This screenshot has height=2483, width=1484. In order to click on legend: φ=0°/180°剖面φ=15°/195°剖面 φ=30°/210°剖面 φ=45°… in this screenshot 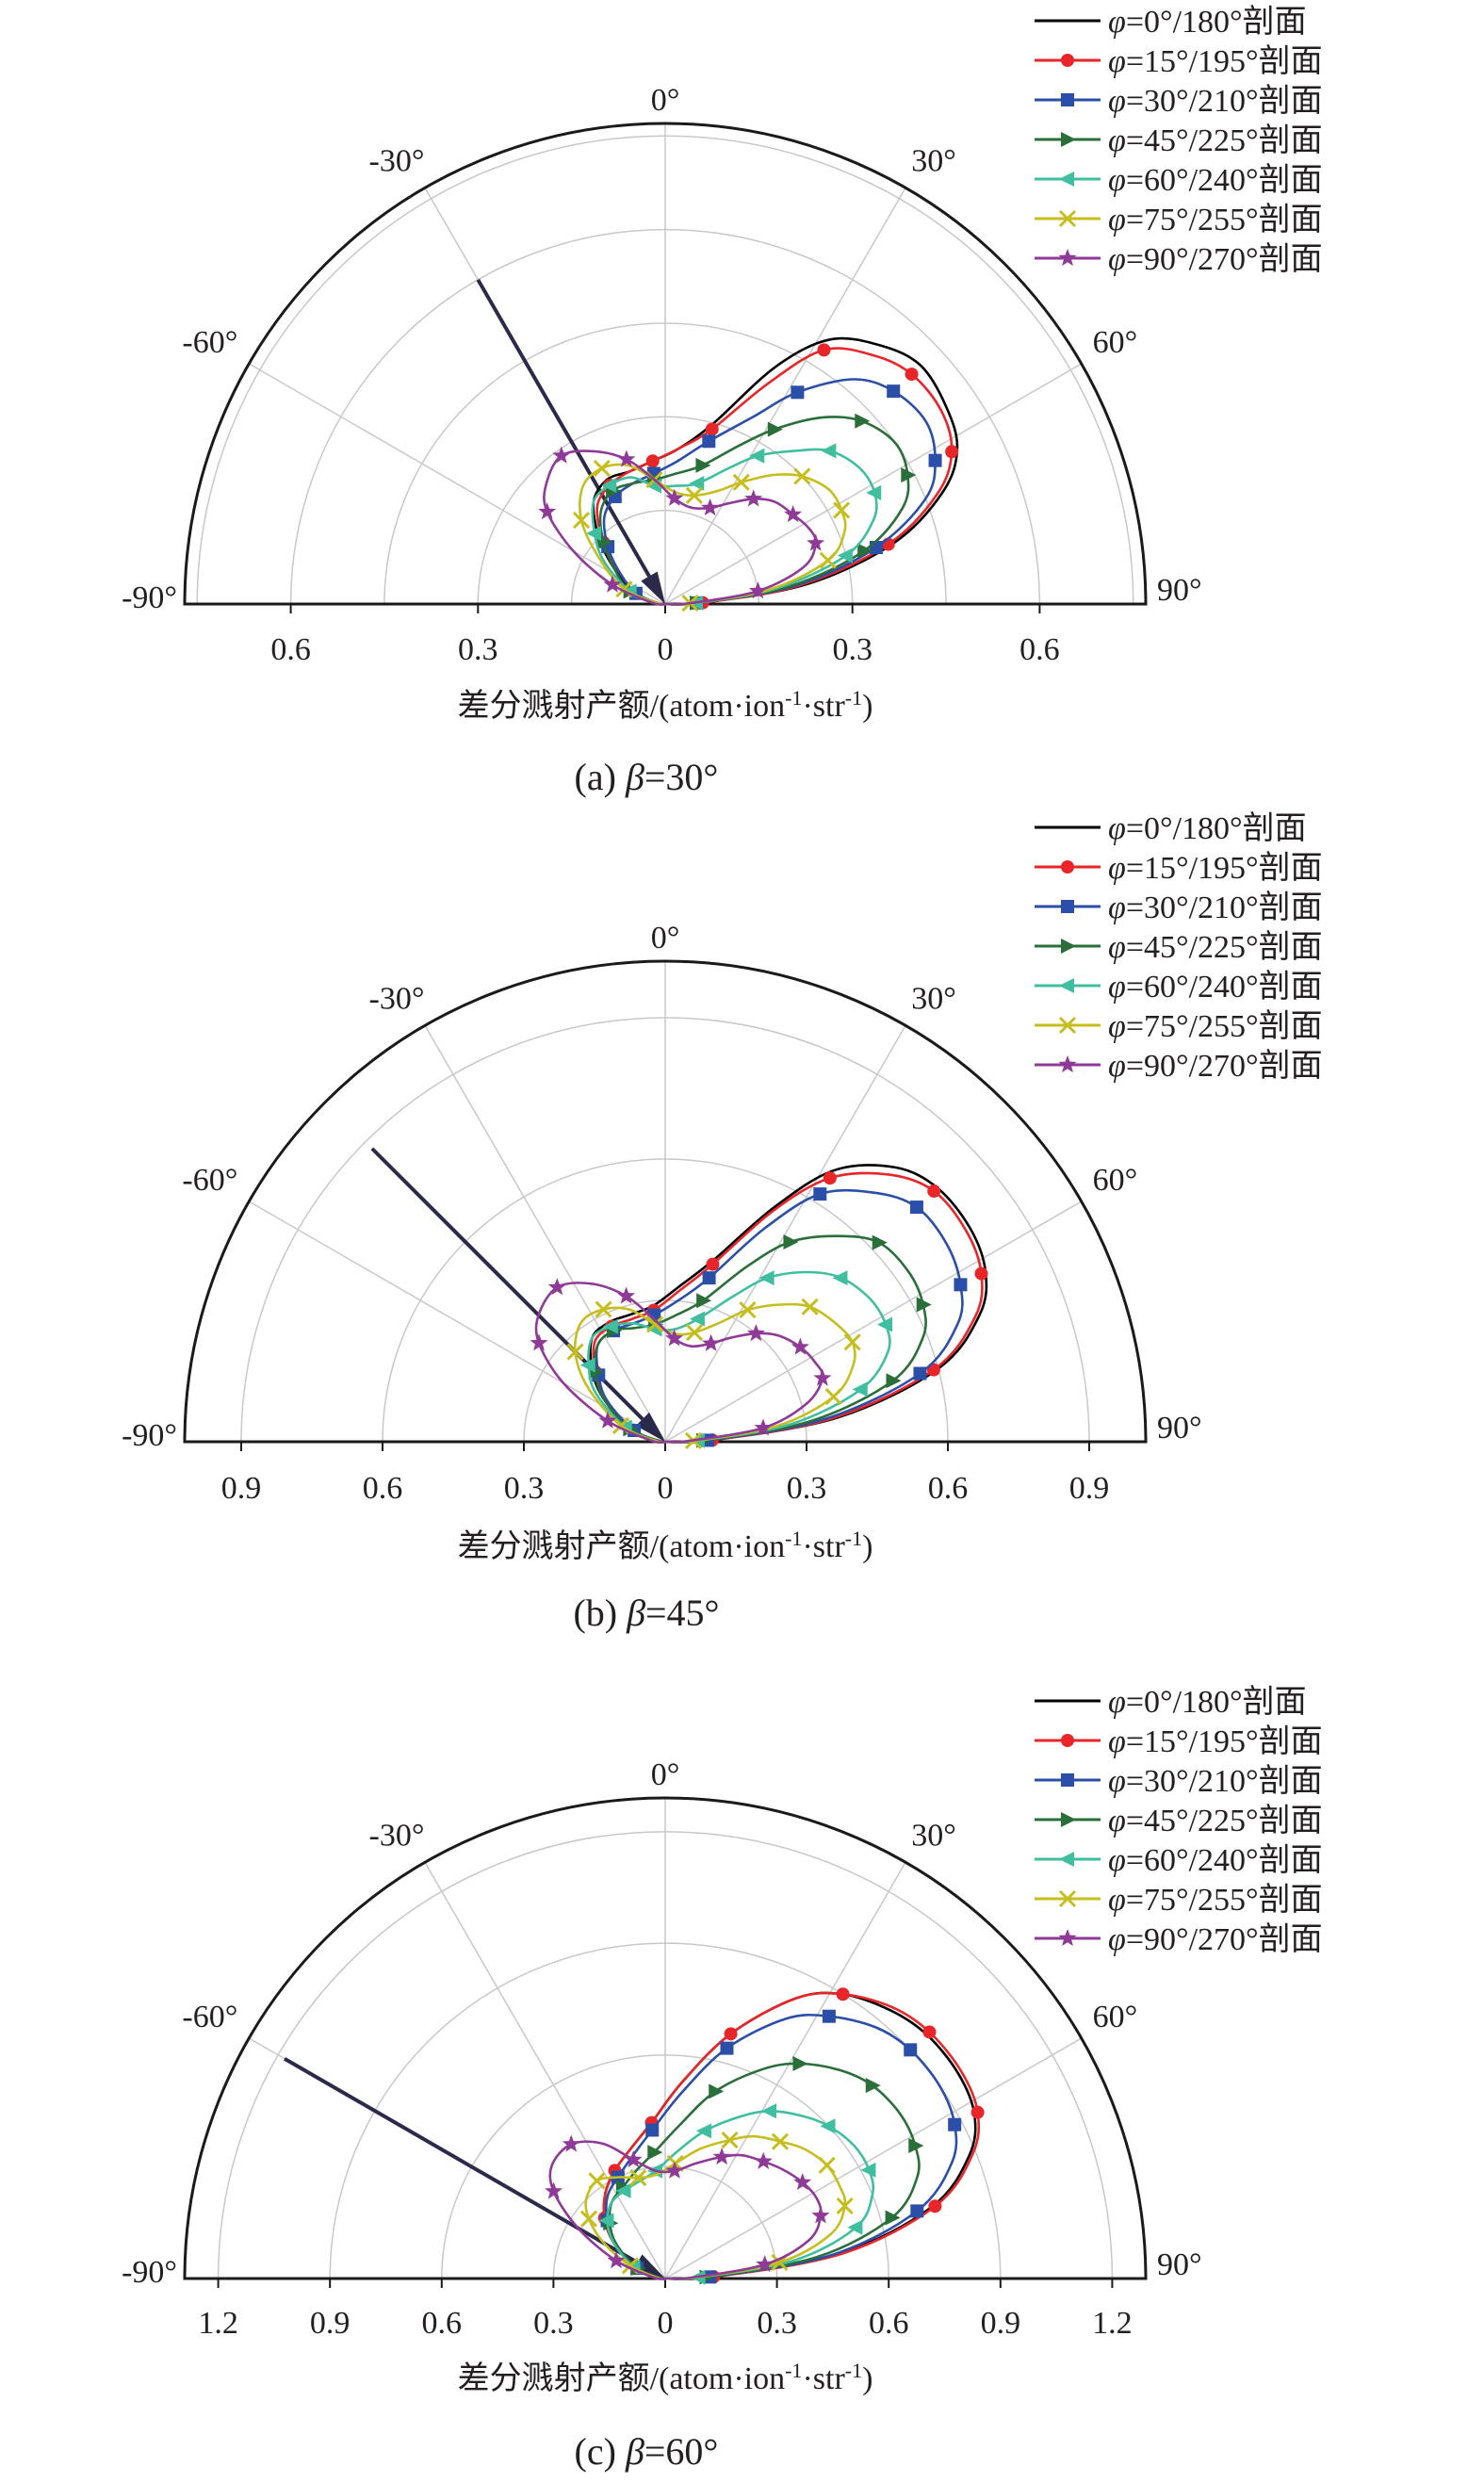, I will do `click(1179, 1820)`.